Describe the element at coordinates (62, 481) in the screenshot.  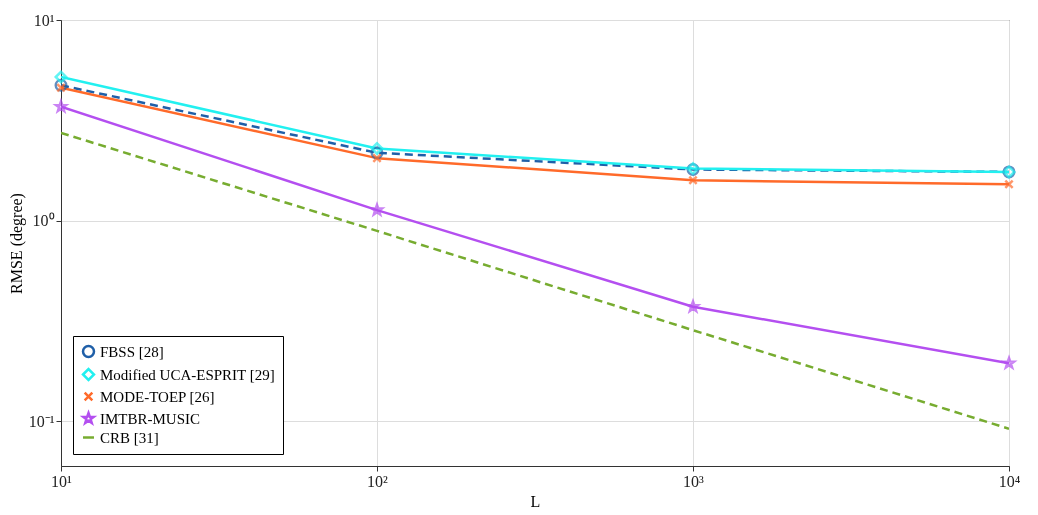
I see `x-tick-label: 10¹` at that location.